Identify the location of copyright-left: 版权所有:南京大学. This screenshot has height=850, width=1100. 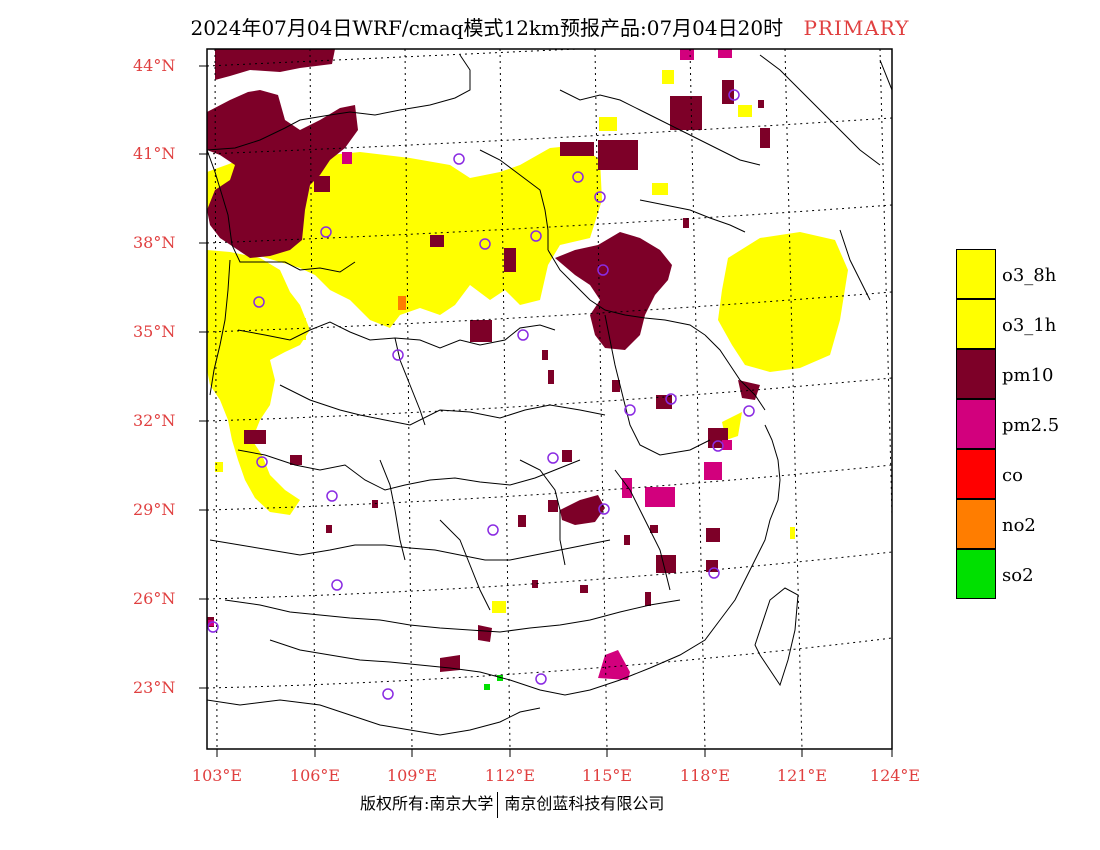
(427, 803).